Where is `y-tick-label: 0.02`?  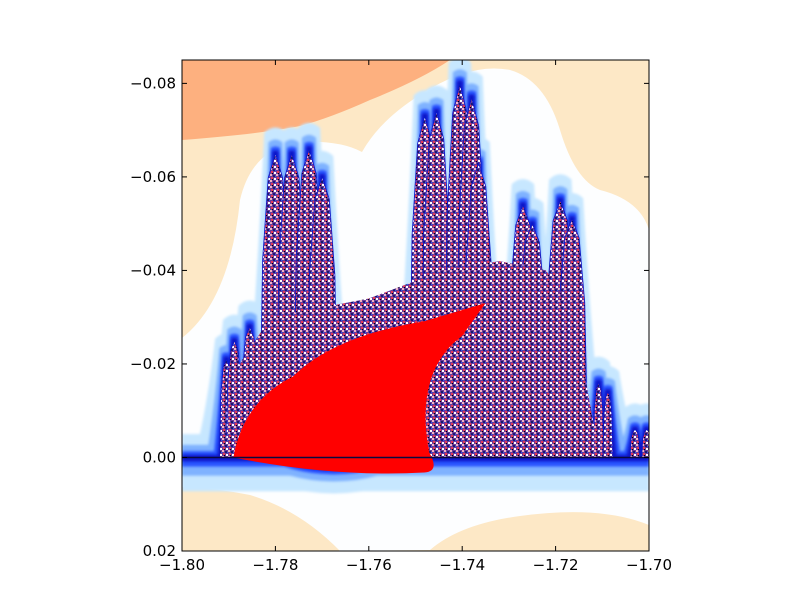
y-tick-label: 0.02 is located at coordinates (159, 551).